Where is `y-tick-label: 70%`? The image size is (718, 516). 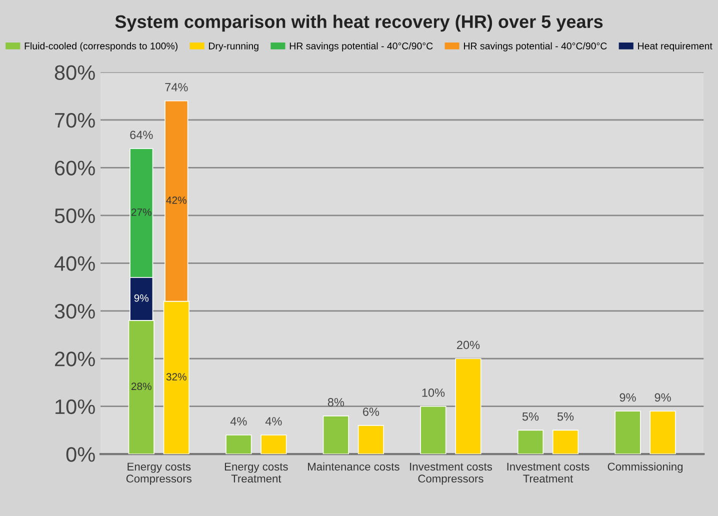 y-tick-label: 70% is located at coordinates (75, 120).